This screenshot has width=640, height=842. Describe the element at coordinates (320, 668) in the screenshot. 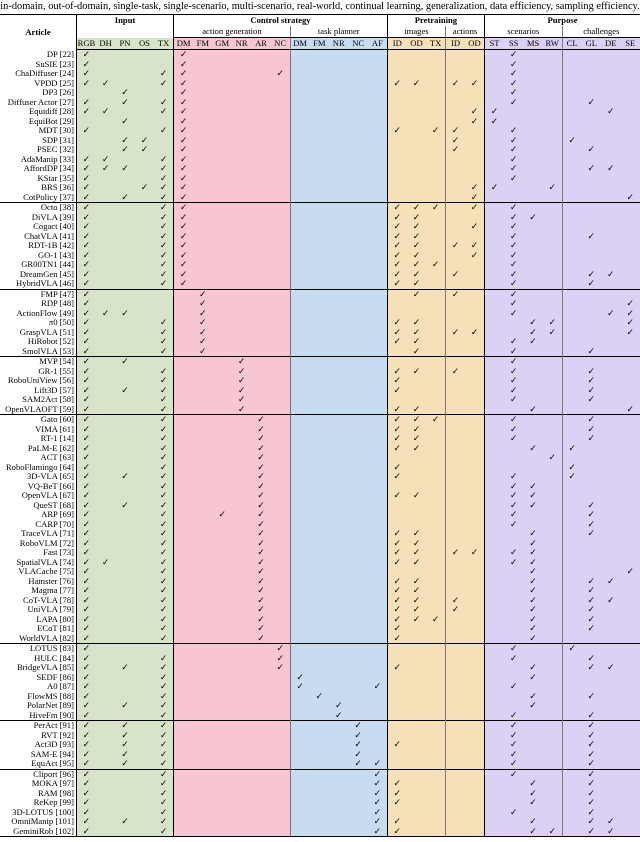

I see `table-row: BridgeVLA [85] ✓ ✓ ✓ ✓ ✓ ✓ ✓ ✓` at that location.